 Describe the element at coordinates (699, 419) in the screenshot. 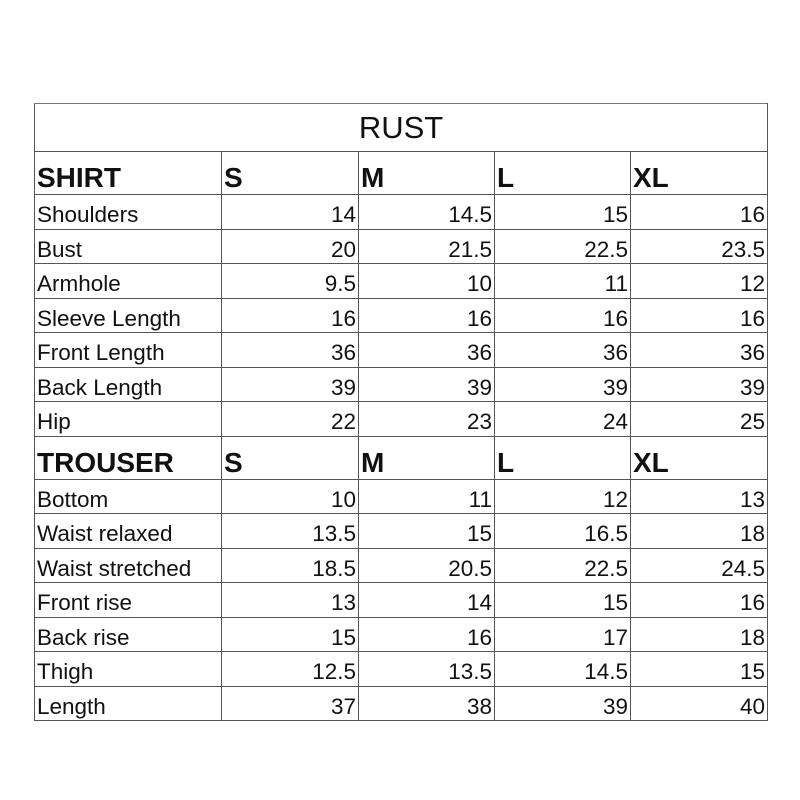

I see `measurement-value: 25` at that location.